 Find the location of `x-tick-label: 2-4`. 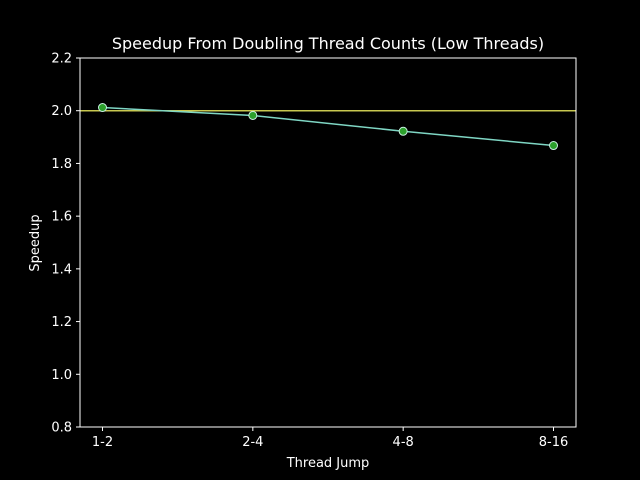

x-tick-label: 2-4 is located at coordinates (252, 442).